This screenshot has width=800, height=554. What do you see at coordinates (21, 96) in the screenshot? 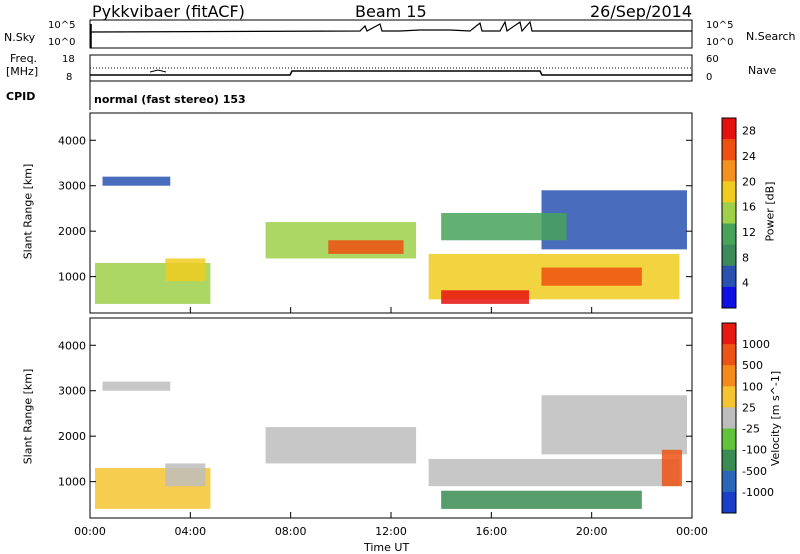
I see `cpid-label: CPID` at bounding box center [21, 96].